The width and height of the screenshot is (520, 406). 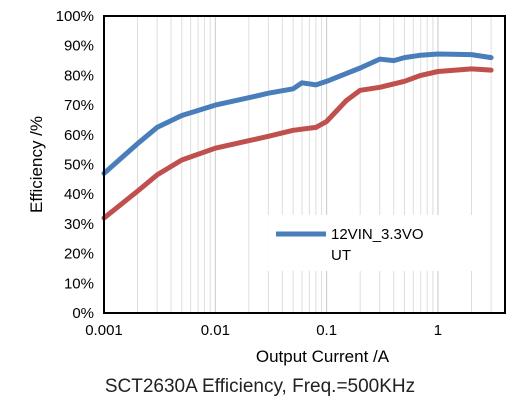 What do you see at coordinates (377, 234) in the screenshot?
I see `legend-label: 12VIN_3.3VO` at bounding box center [377, 234].